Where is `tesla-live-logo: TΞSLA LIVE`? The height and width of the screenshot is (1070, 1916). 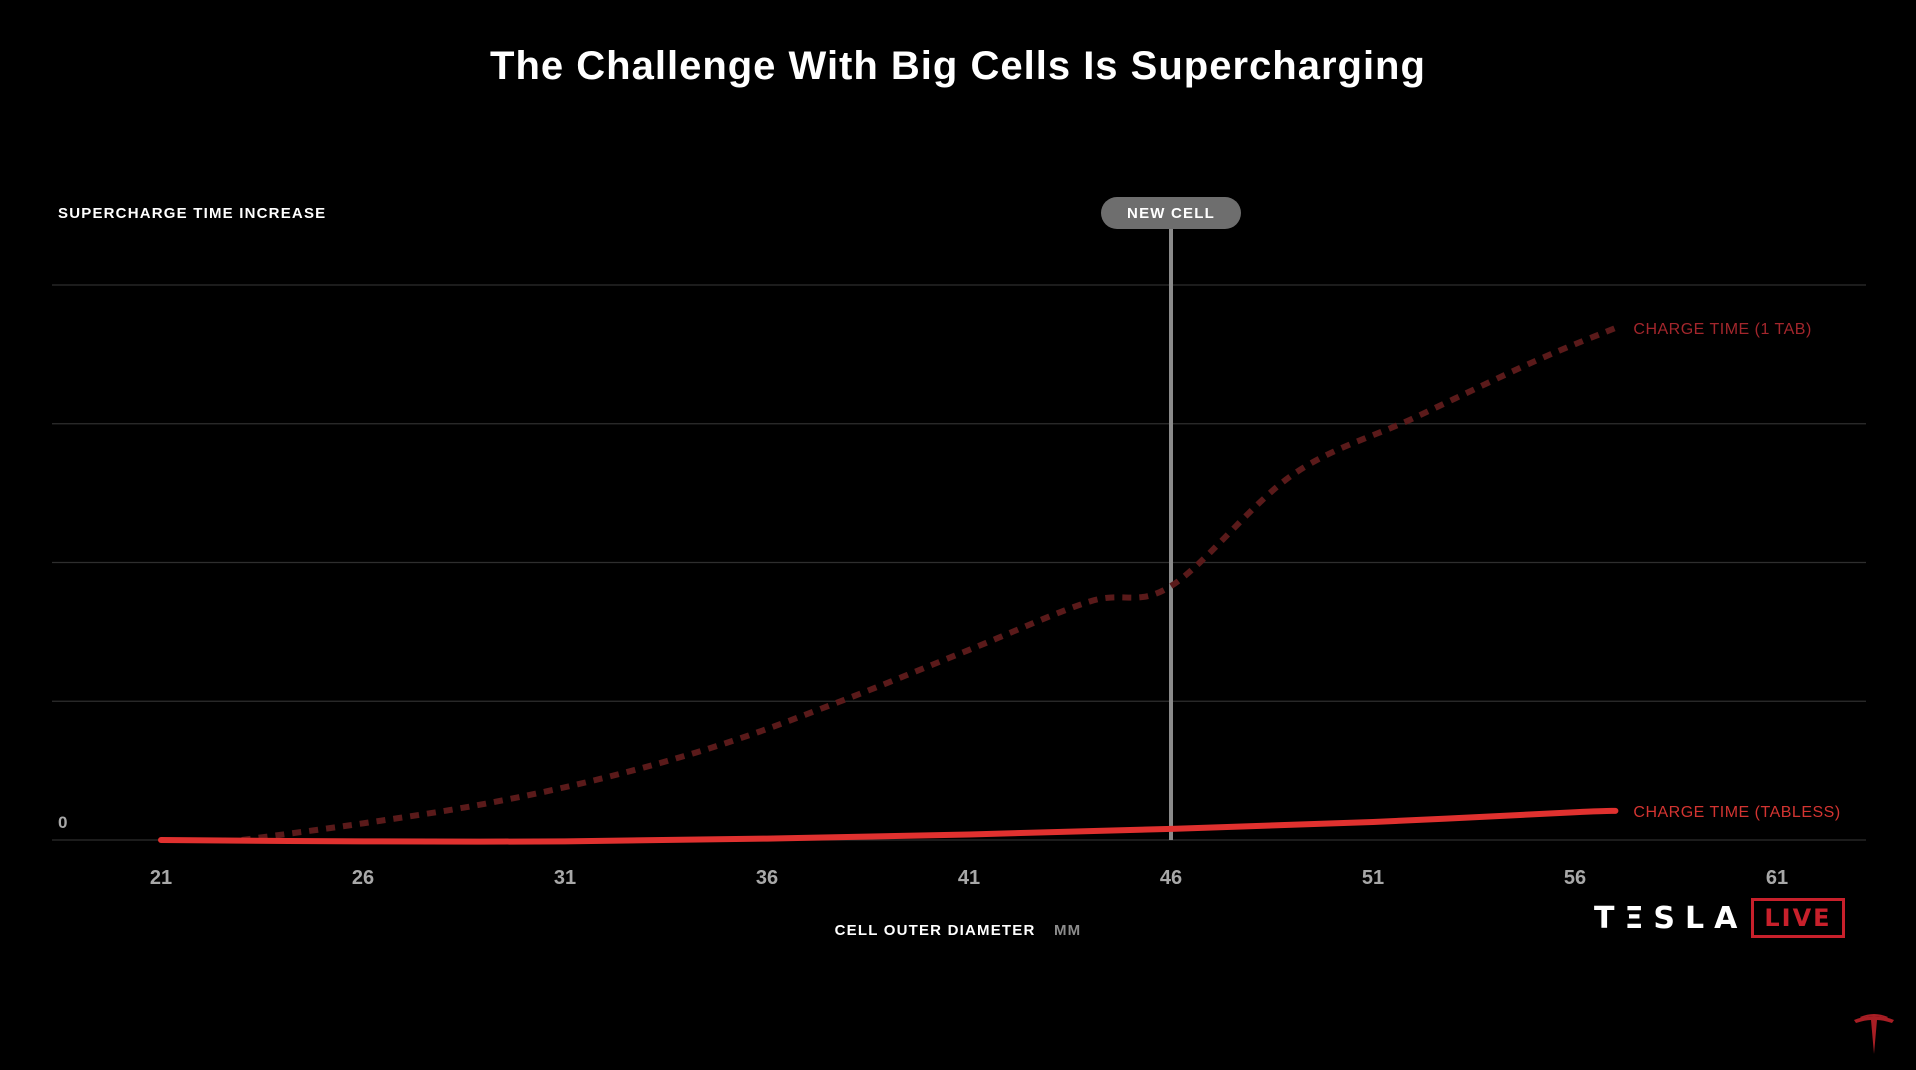
tesla-live-logo: TΞSLA LIVE is located at coordinates (1719, 918).